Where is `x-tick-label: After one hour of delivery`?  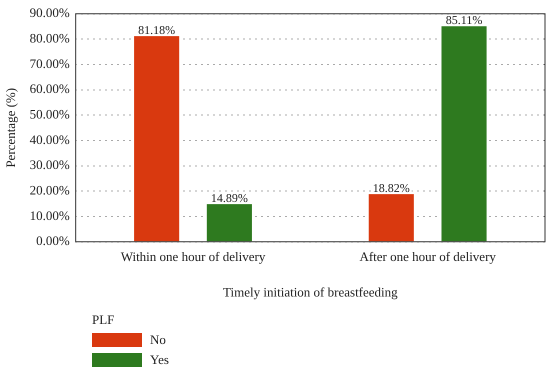 x-tick-label: After one hour of delivery is located at coordinates (427, 256).